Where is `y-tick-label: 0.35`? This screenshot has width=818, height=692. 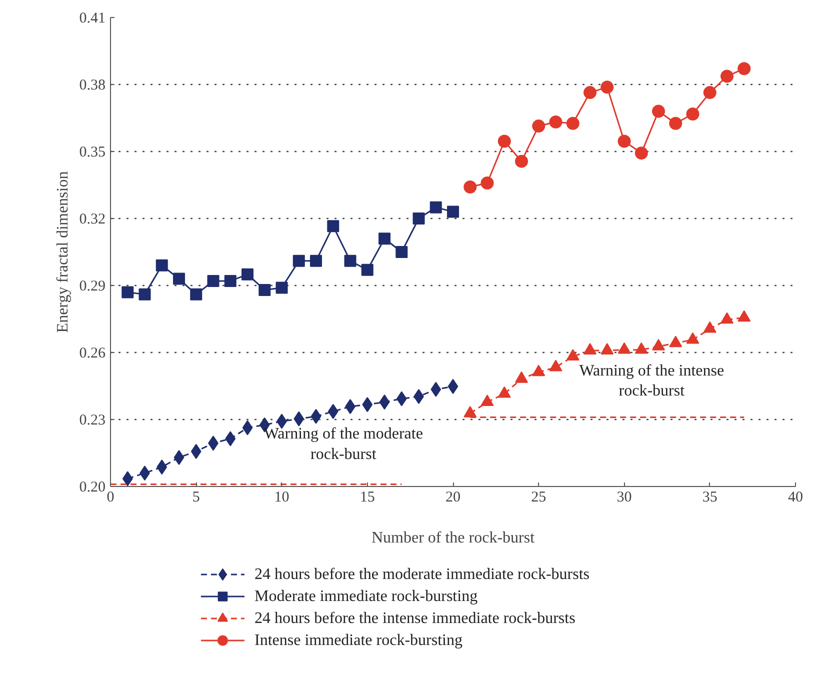 y-tick-label: 0.35 is located at coordinates (92, 152).